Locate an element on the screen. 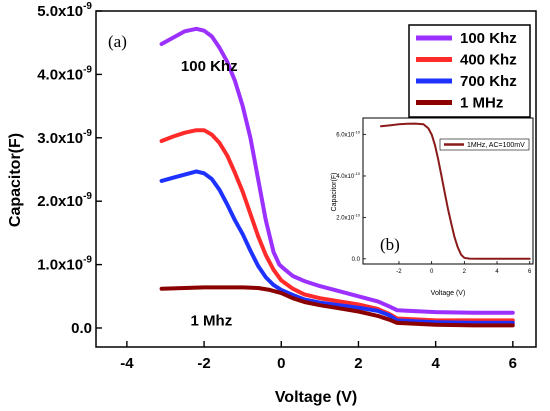 Image resolution: width=550 pixels, height=411 pixels. legend-label-400-khz: 400 Khz is located at coordinates (488, 60).